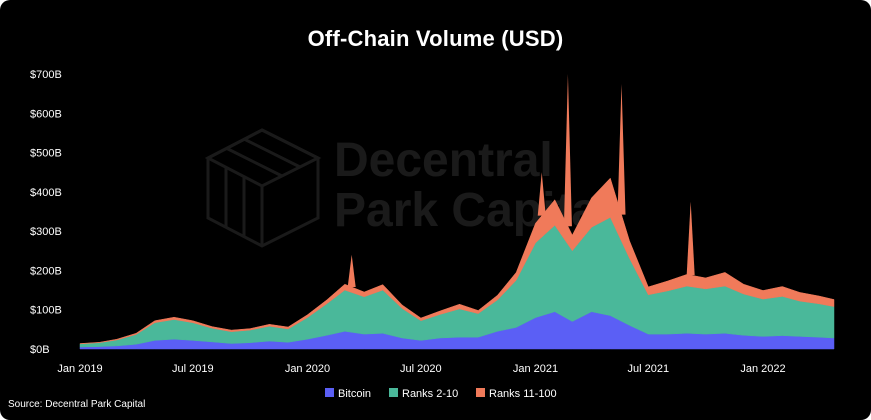 This screenshot has height=420, width=871. I want to click on y-tick-label: $500B, so click(46, 154).